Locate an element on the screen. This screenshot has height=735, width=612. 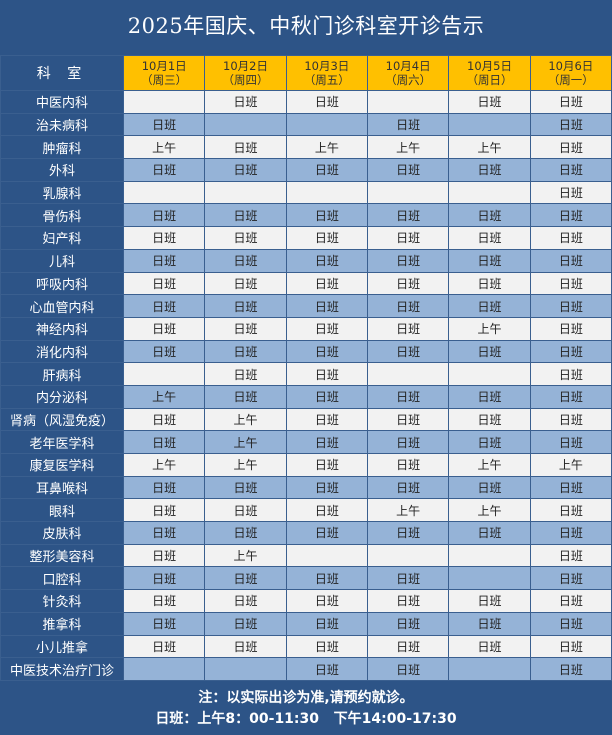
dept-name: 骨伤科 is located at coordinates (62, 215).